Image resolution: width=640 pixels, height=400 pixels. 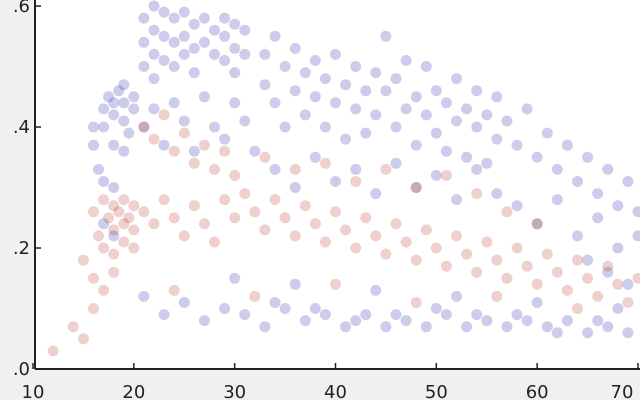 What do you see at coordinates (537, 391) in the screenshot?
I see `x-tick-label: 60` at bounding box center [537, 391].